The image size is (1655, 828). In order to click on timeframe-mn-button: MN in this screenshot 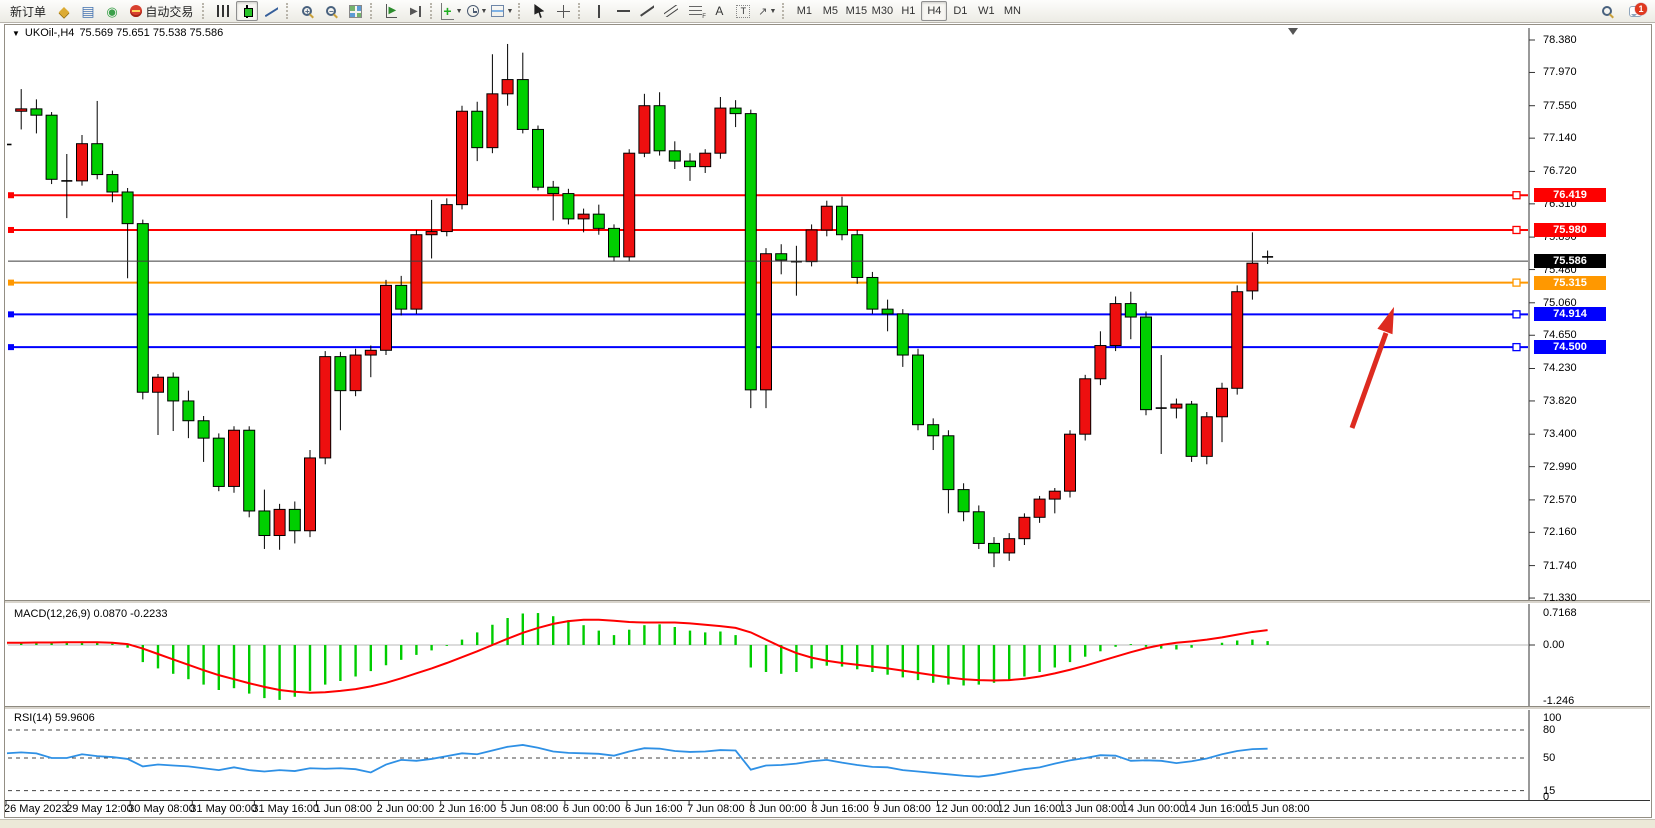, I will do `click(1012, 11)`.